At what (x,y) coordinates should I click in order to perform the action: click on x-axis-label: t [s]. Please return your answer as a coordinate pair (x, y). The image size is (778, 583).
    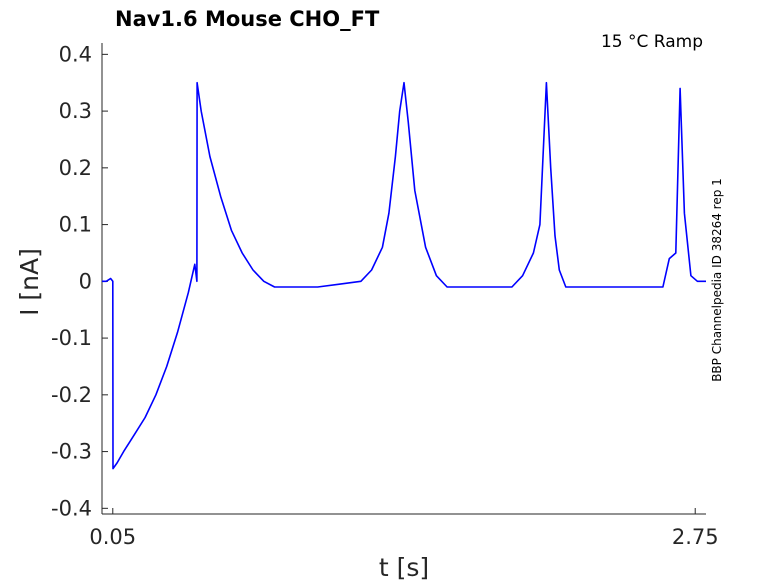
    Looking at the image, I should click on (404, 567).